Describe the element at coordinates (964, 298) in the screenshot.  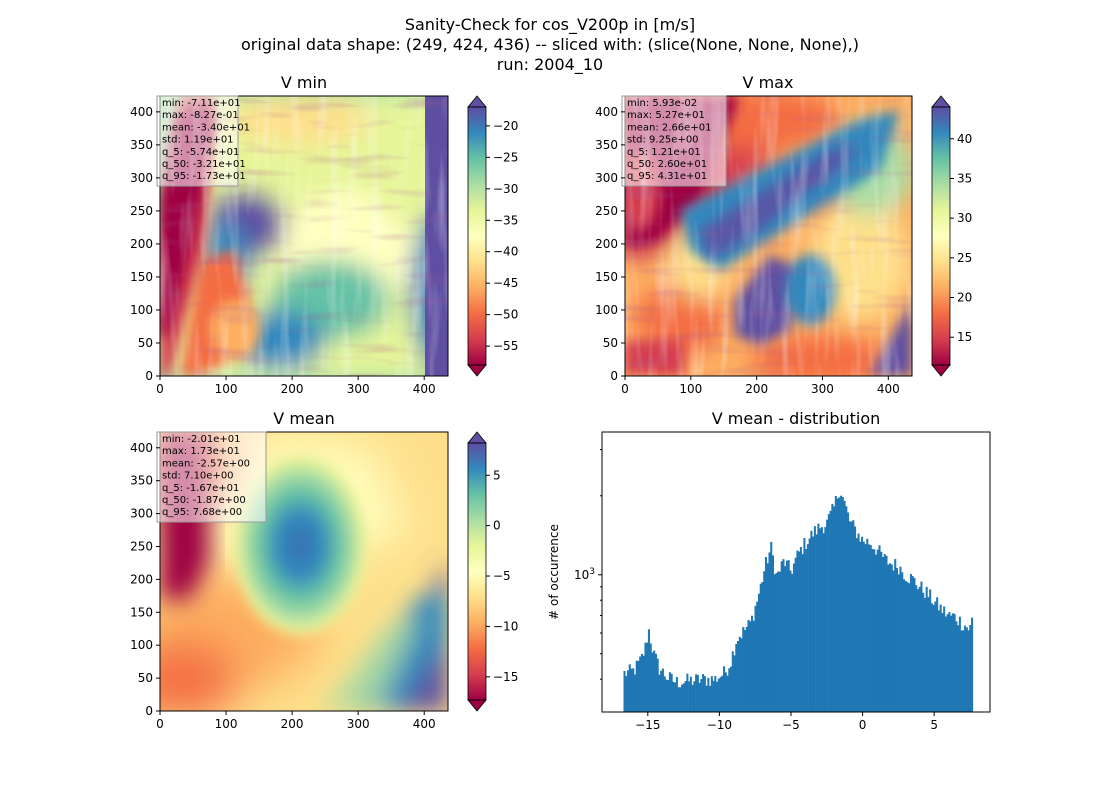
I see `colorbar-tick-label: 20` at that location.